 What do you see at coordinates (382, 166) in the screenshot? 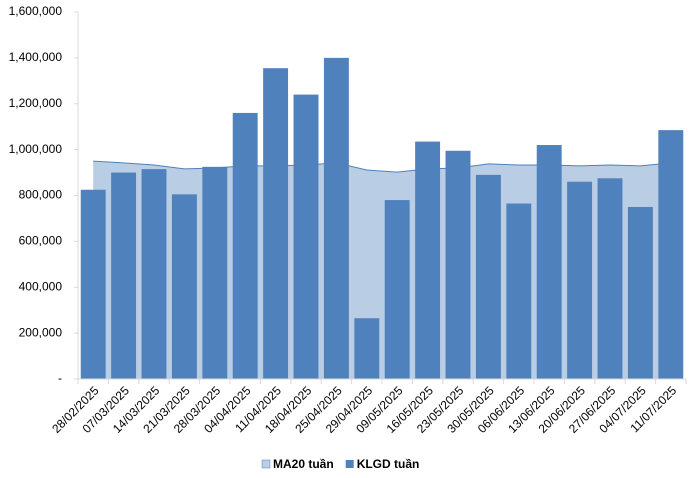
I see `area-line` at bounding box center [382, 166].